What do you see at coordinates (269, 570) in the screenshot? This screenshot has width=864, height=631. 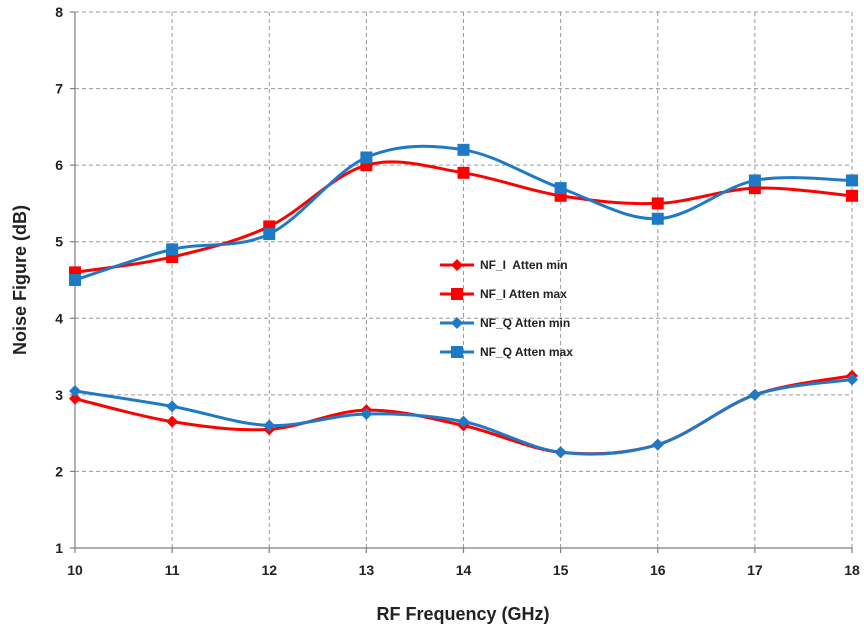 I see `x-tick-label: 12` at bounding box center [269, 570].